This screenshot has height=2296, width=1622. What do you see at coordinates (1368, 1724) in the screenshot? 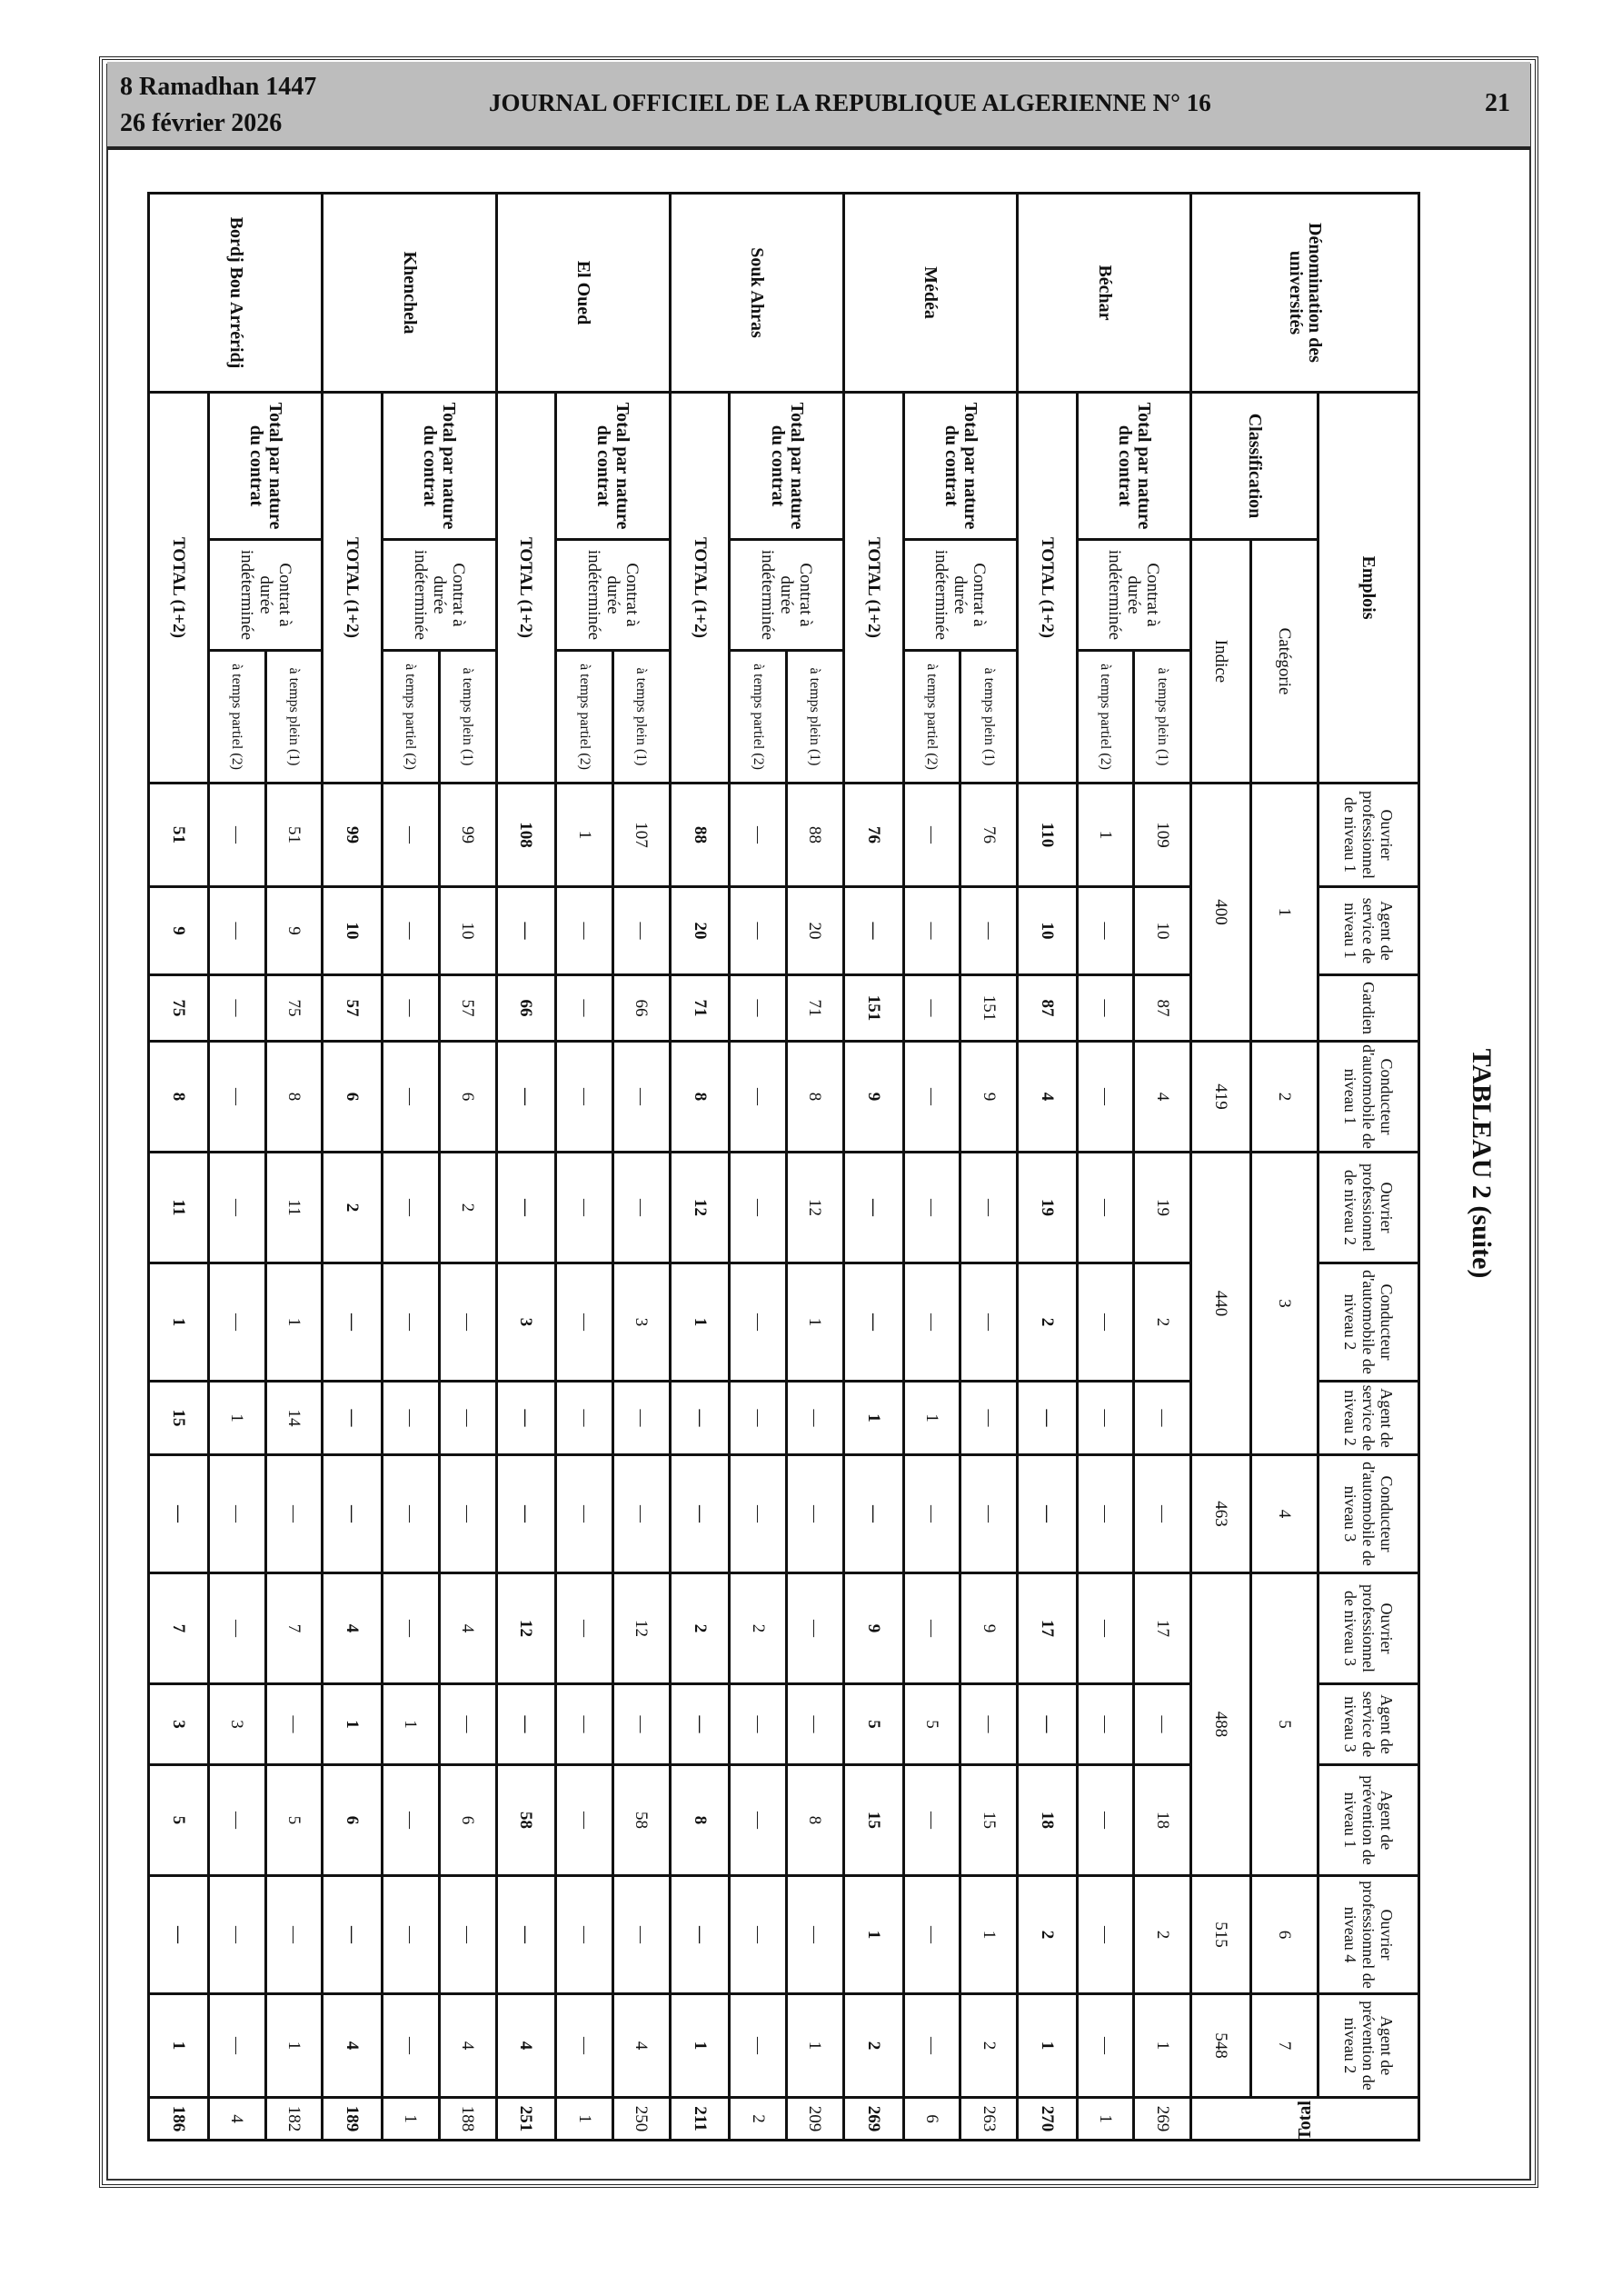
I see `job-header: Agent de service de niveau 3` at bounding box center [1368, 1724].